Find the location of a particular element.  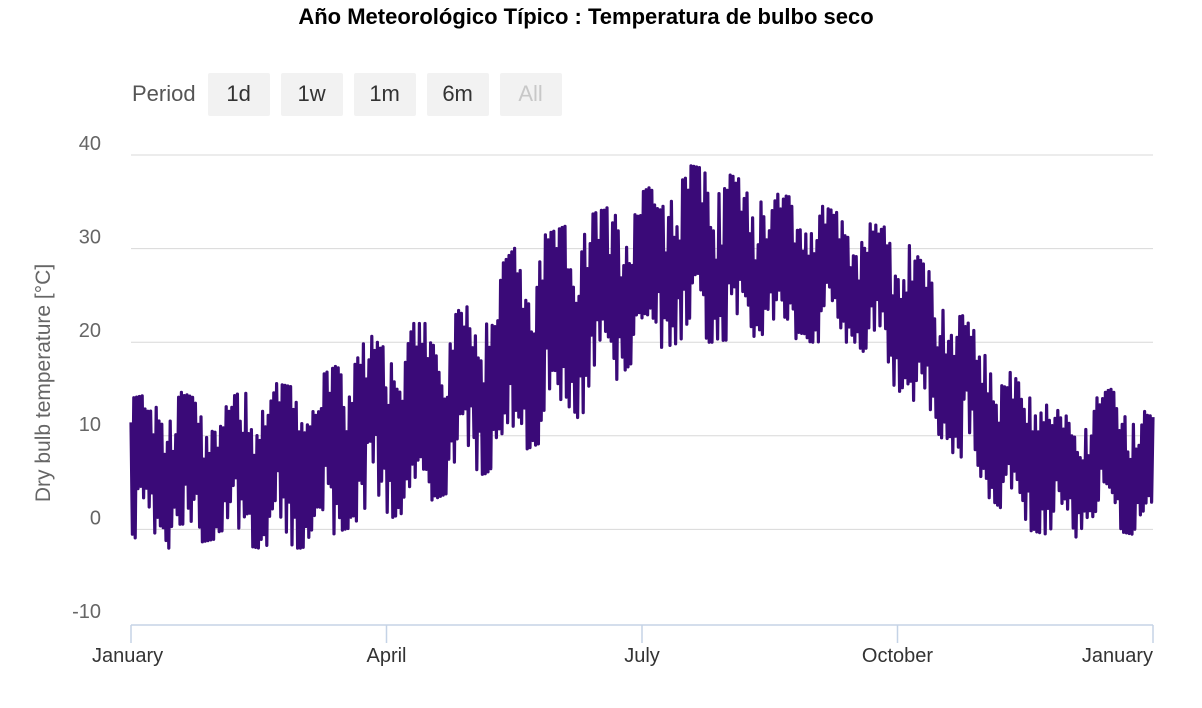

y-tick-label: 30 is located at coordinates (90, 238).